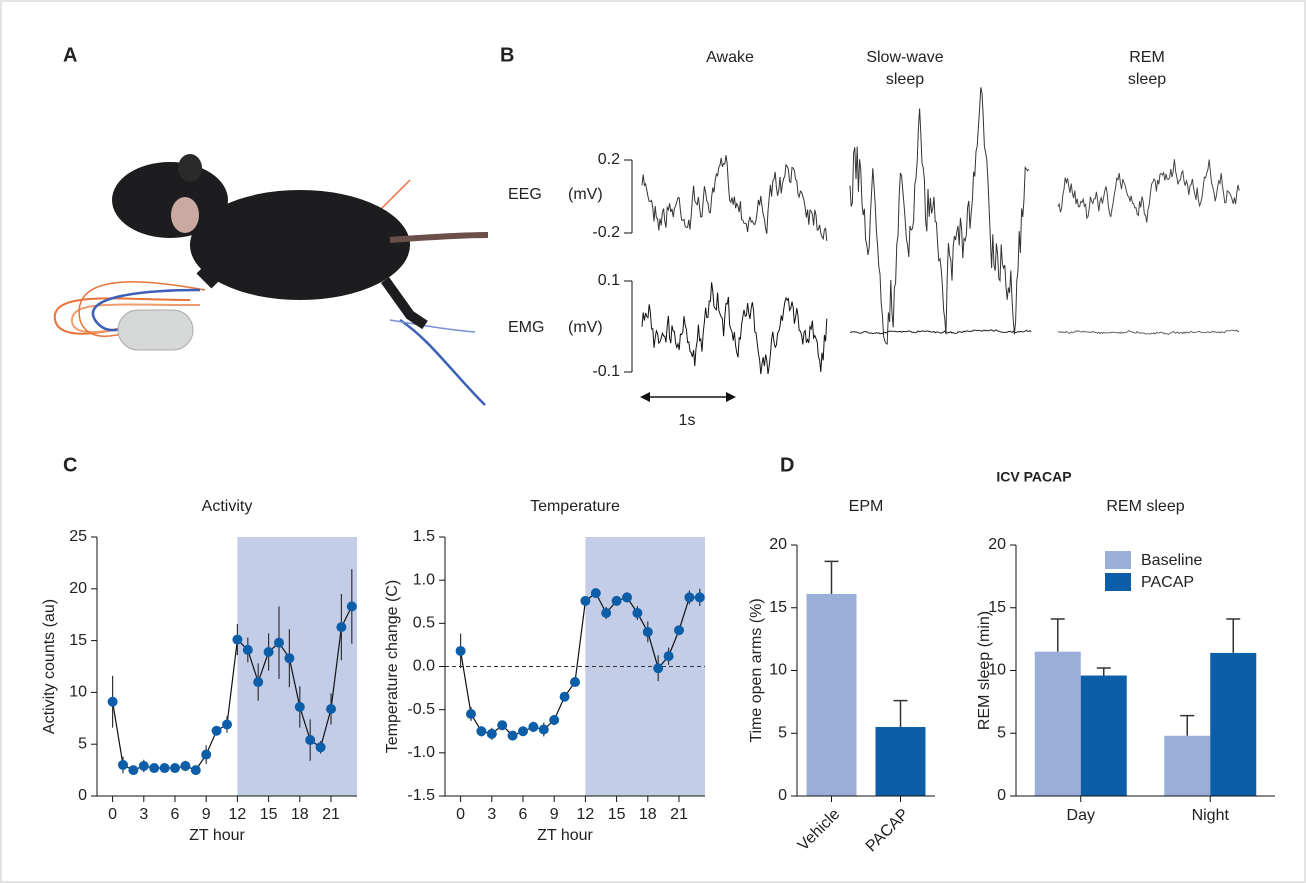 This screenshot has width=1306, height=883. I want to click on tick-label: -0.2, so click(606, 232).